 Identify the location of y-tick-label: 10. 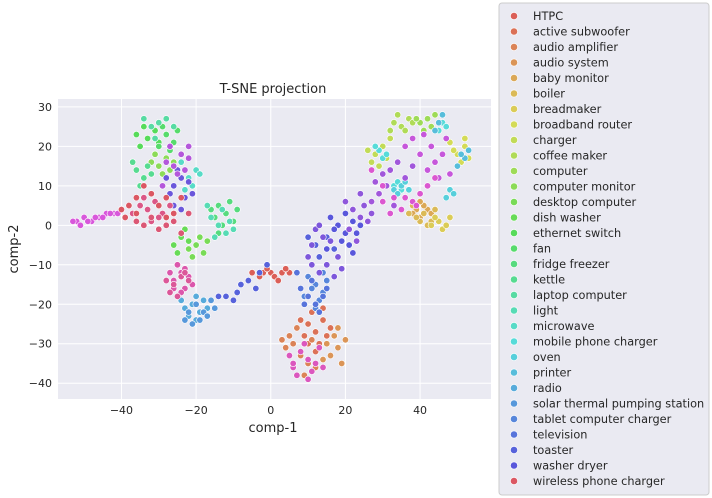
(45, 186).